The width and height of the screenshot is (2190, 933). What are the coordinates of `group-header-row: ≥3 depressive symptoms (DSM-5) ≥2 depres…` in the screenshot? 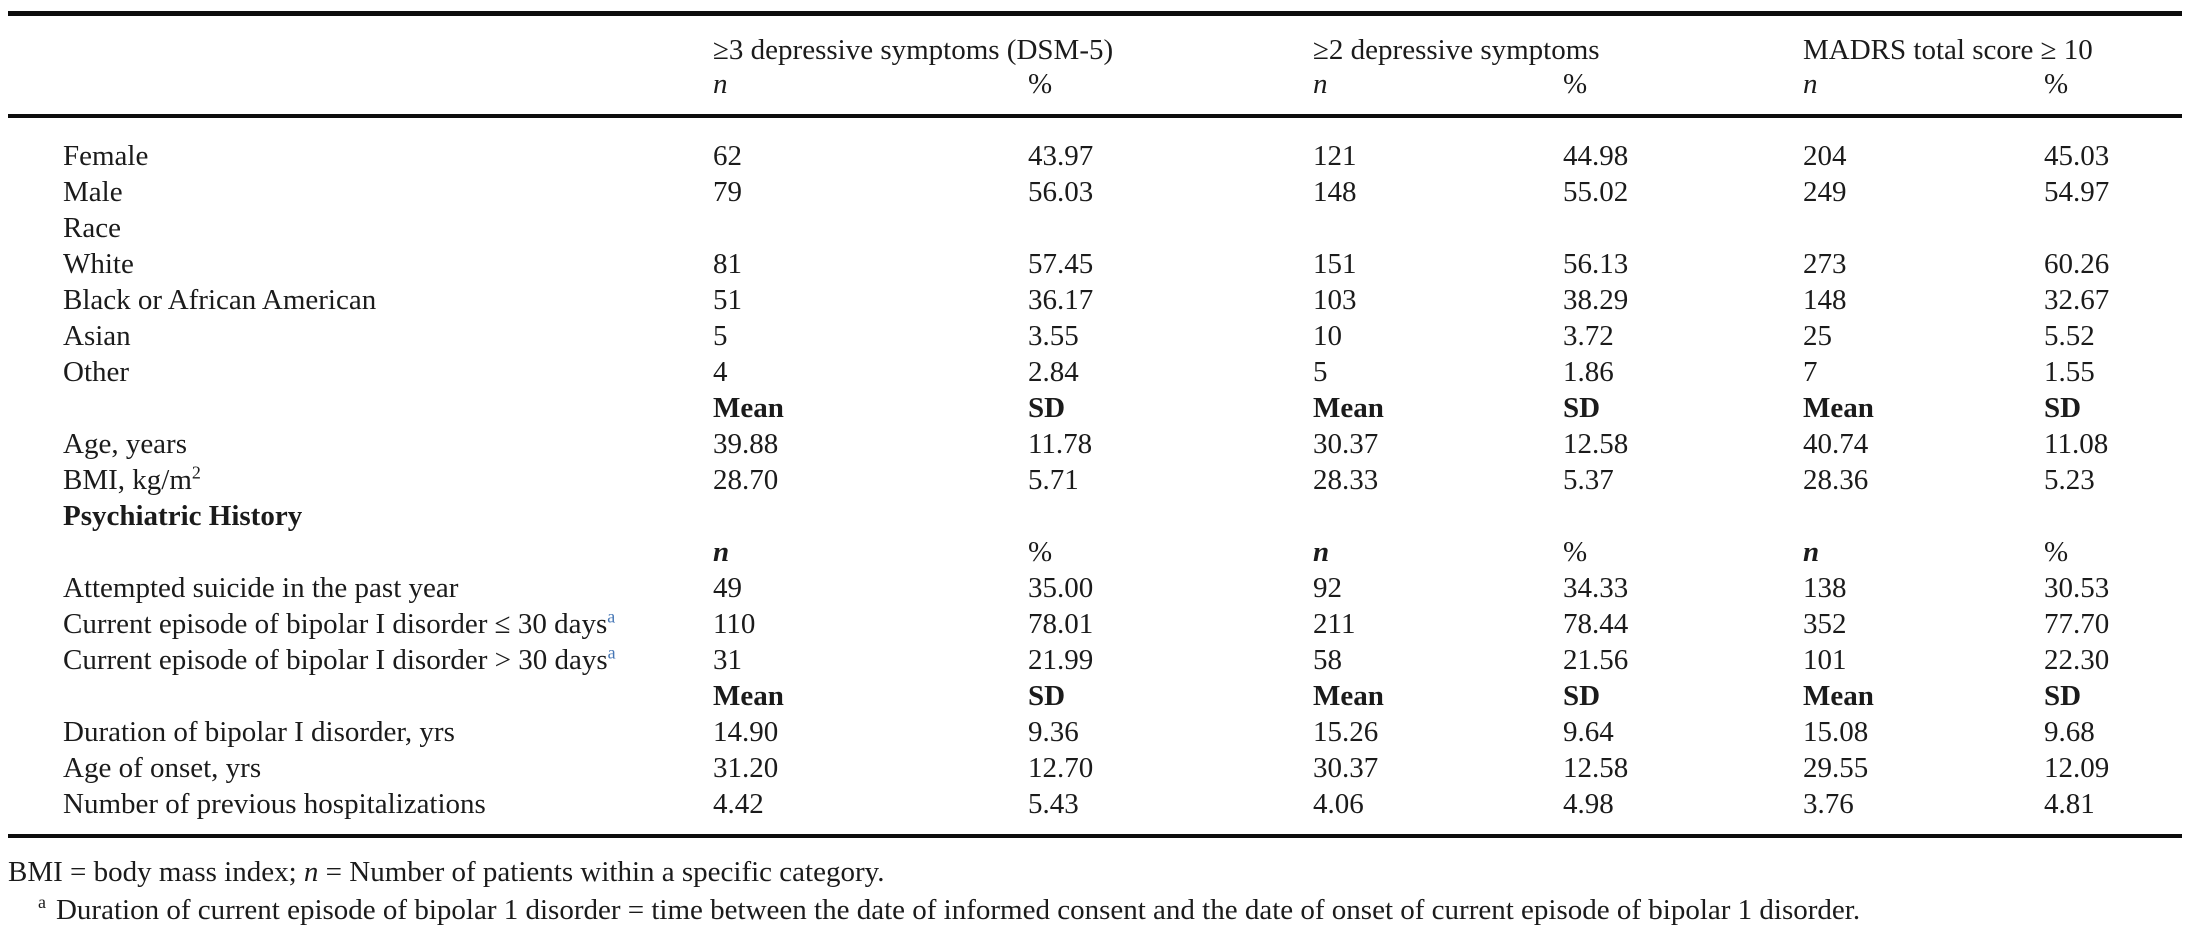 It's located at (1095, 41).